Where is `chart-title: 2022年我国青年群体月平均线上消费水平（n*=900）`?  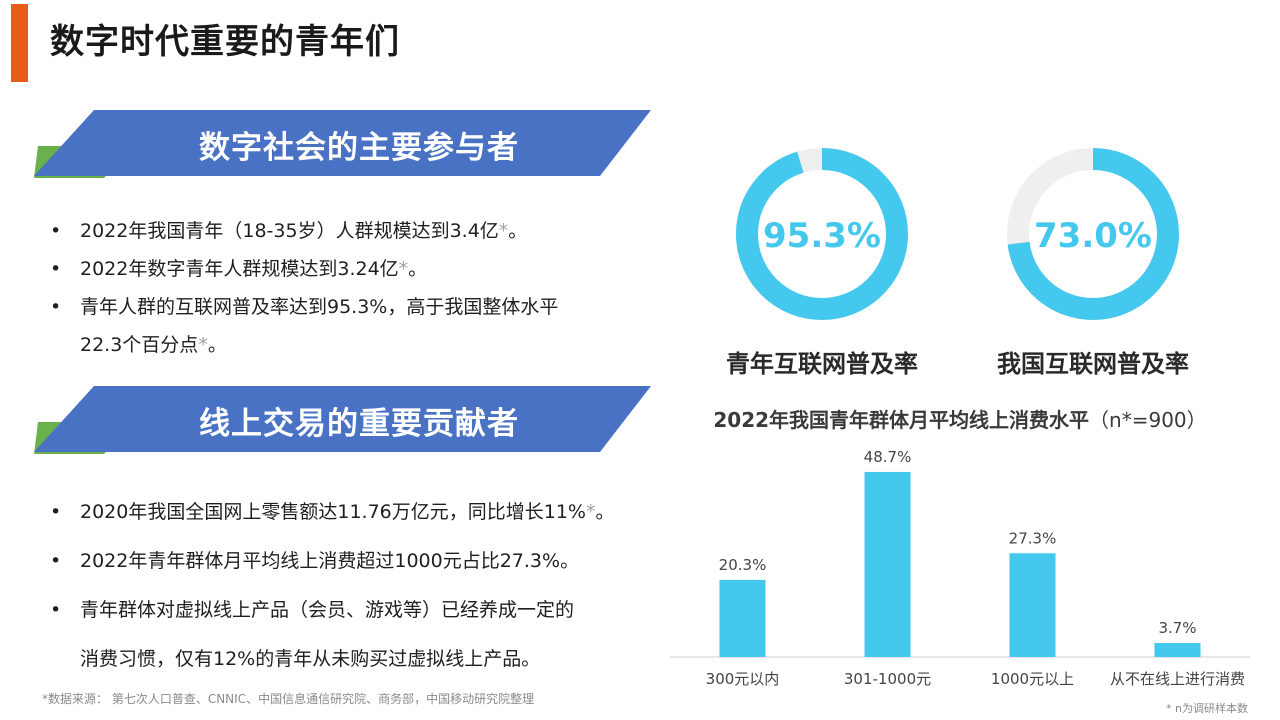 chart-title: 2022年我国青年群体月平均线上消费水平（n*=900） is located at coordinates (960, 418).